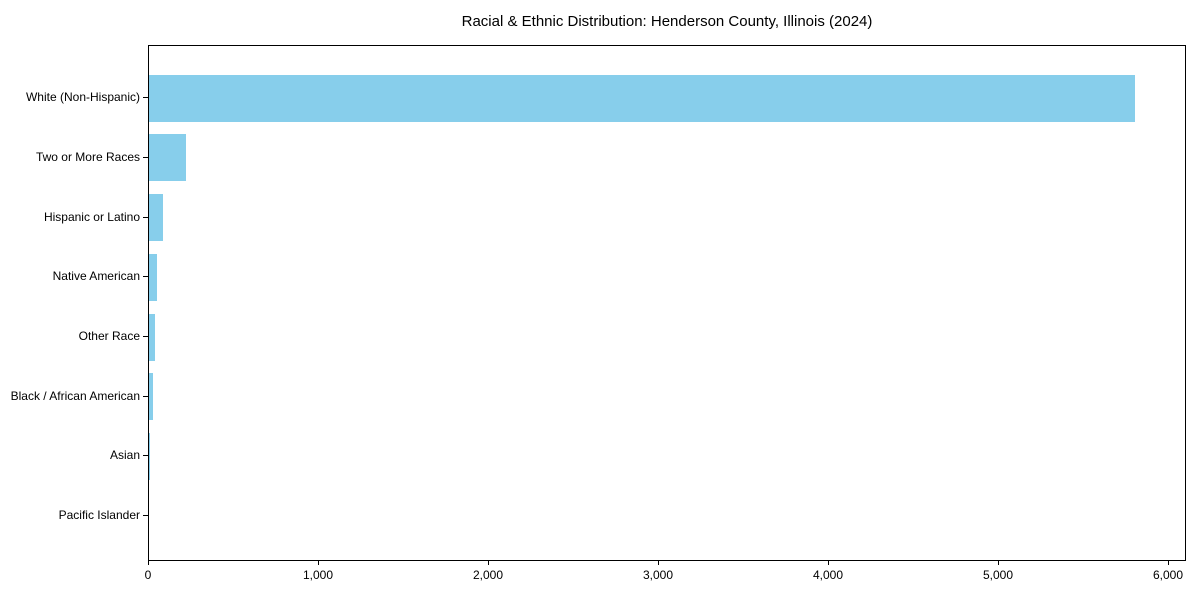 The image size is (1200, 600). Describe the element at coordinates (153, 277) in the screenshot. I see `bar-native-american` at that location.